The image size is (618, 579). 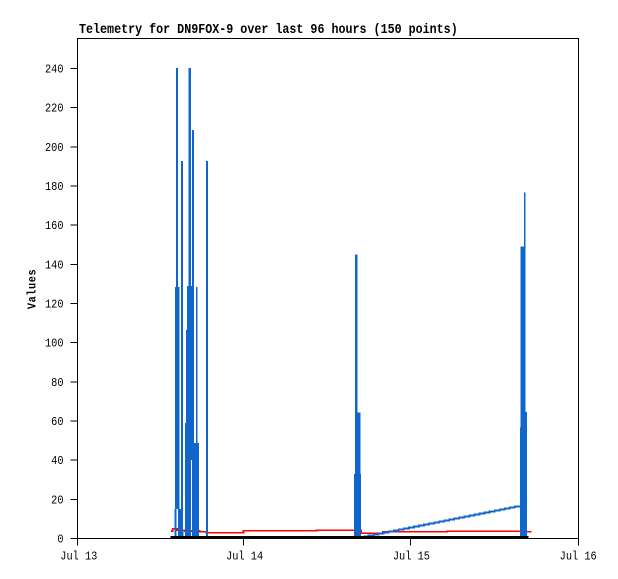 I want to click on svg-text: 160, so click(x=54, y=227).